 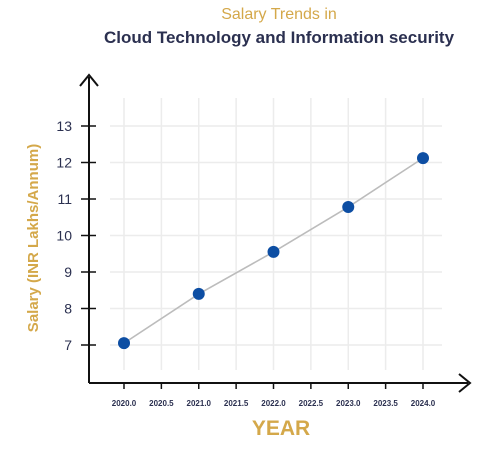 I want to click on x-tick-label: 2020.5, so click(x=161, y=403).